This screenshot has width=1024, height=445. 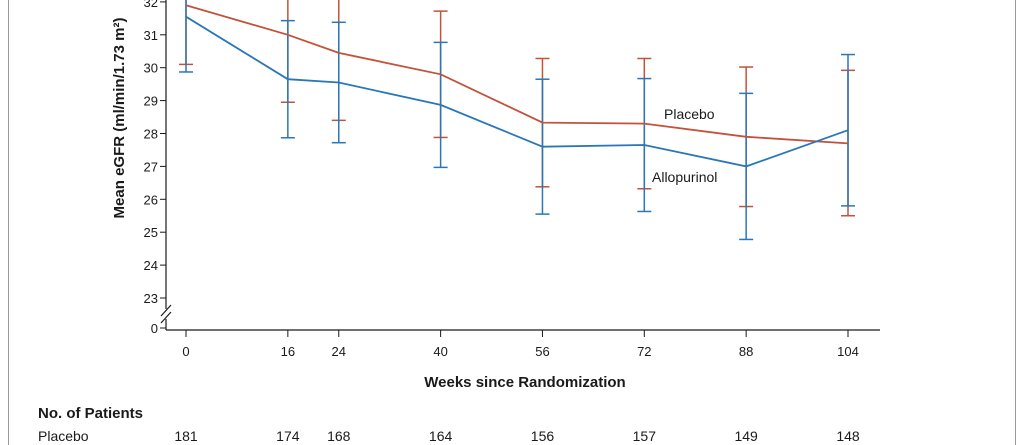 I want to click on patients-count-week-104: 148, so click(x=848, y=436).